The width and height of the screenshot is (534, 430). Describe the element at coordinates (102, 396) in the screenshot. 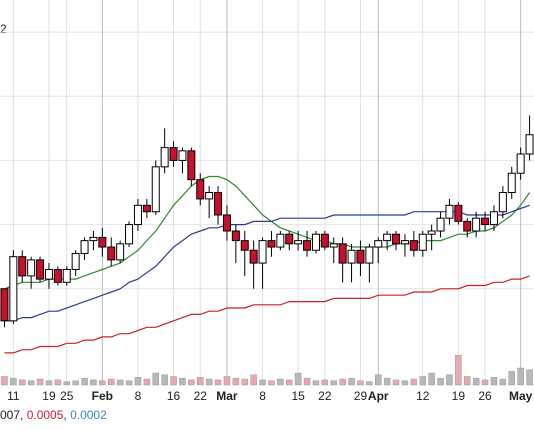

I see `x-tick-label: Feb` at that location.